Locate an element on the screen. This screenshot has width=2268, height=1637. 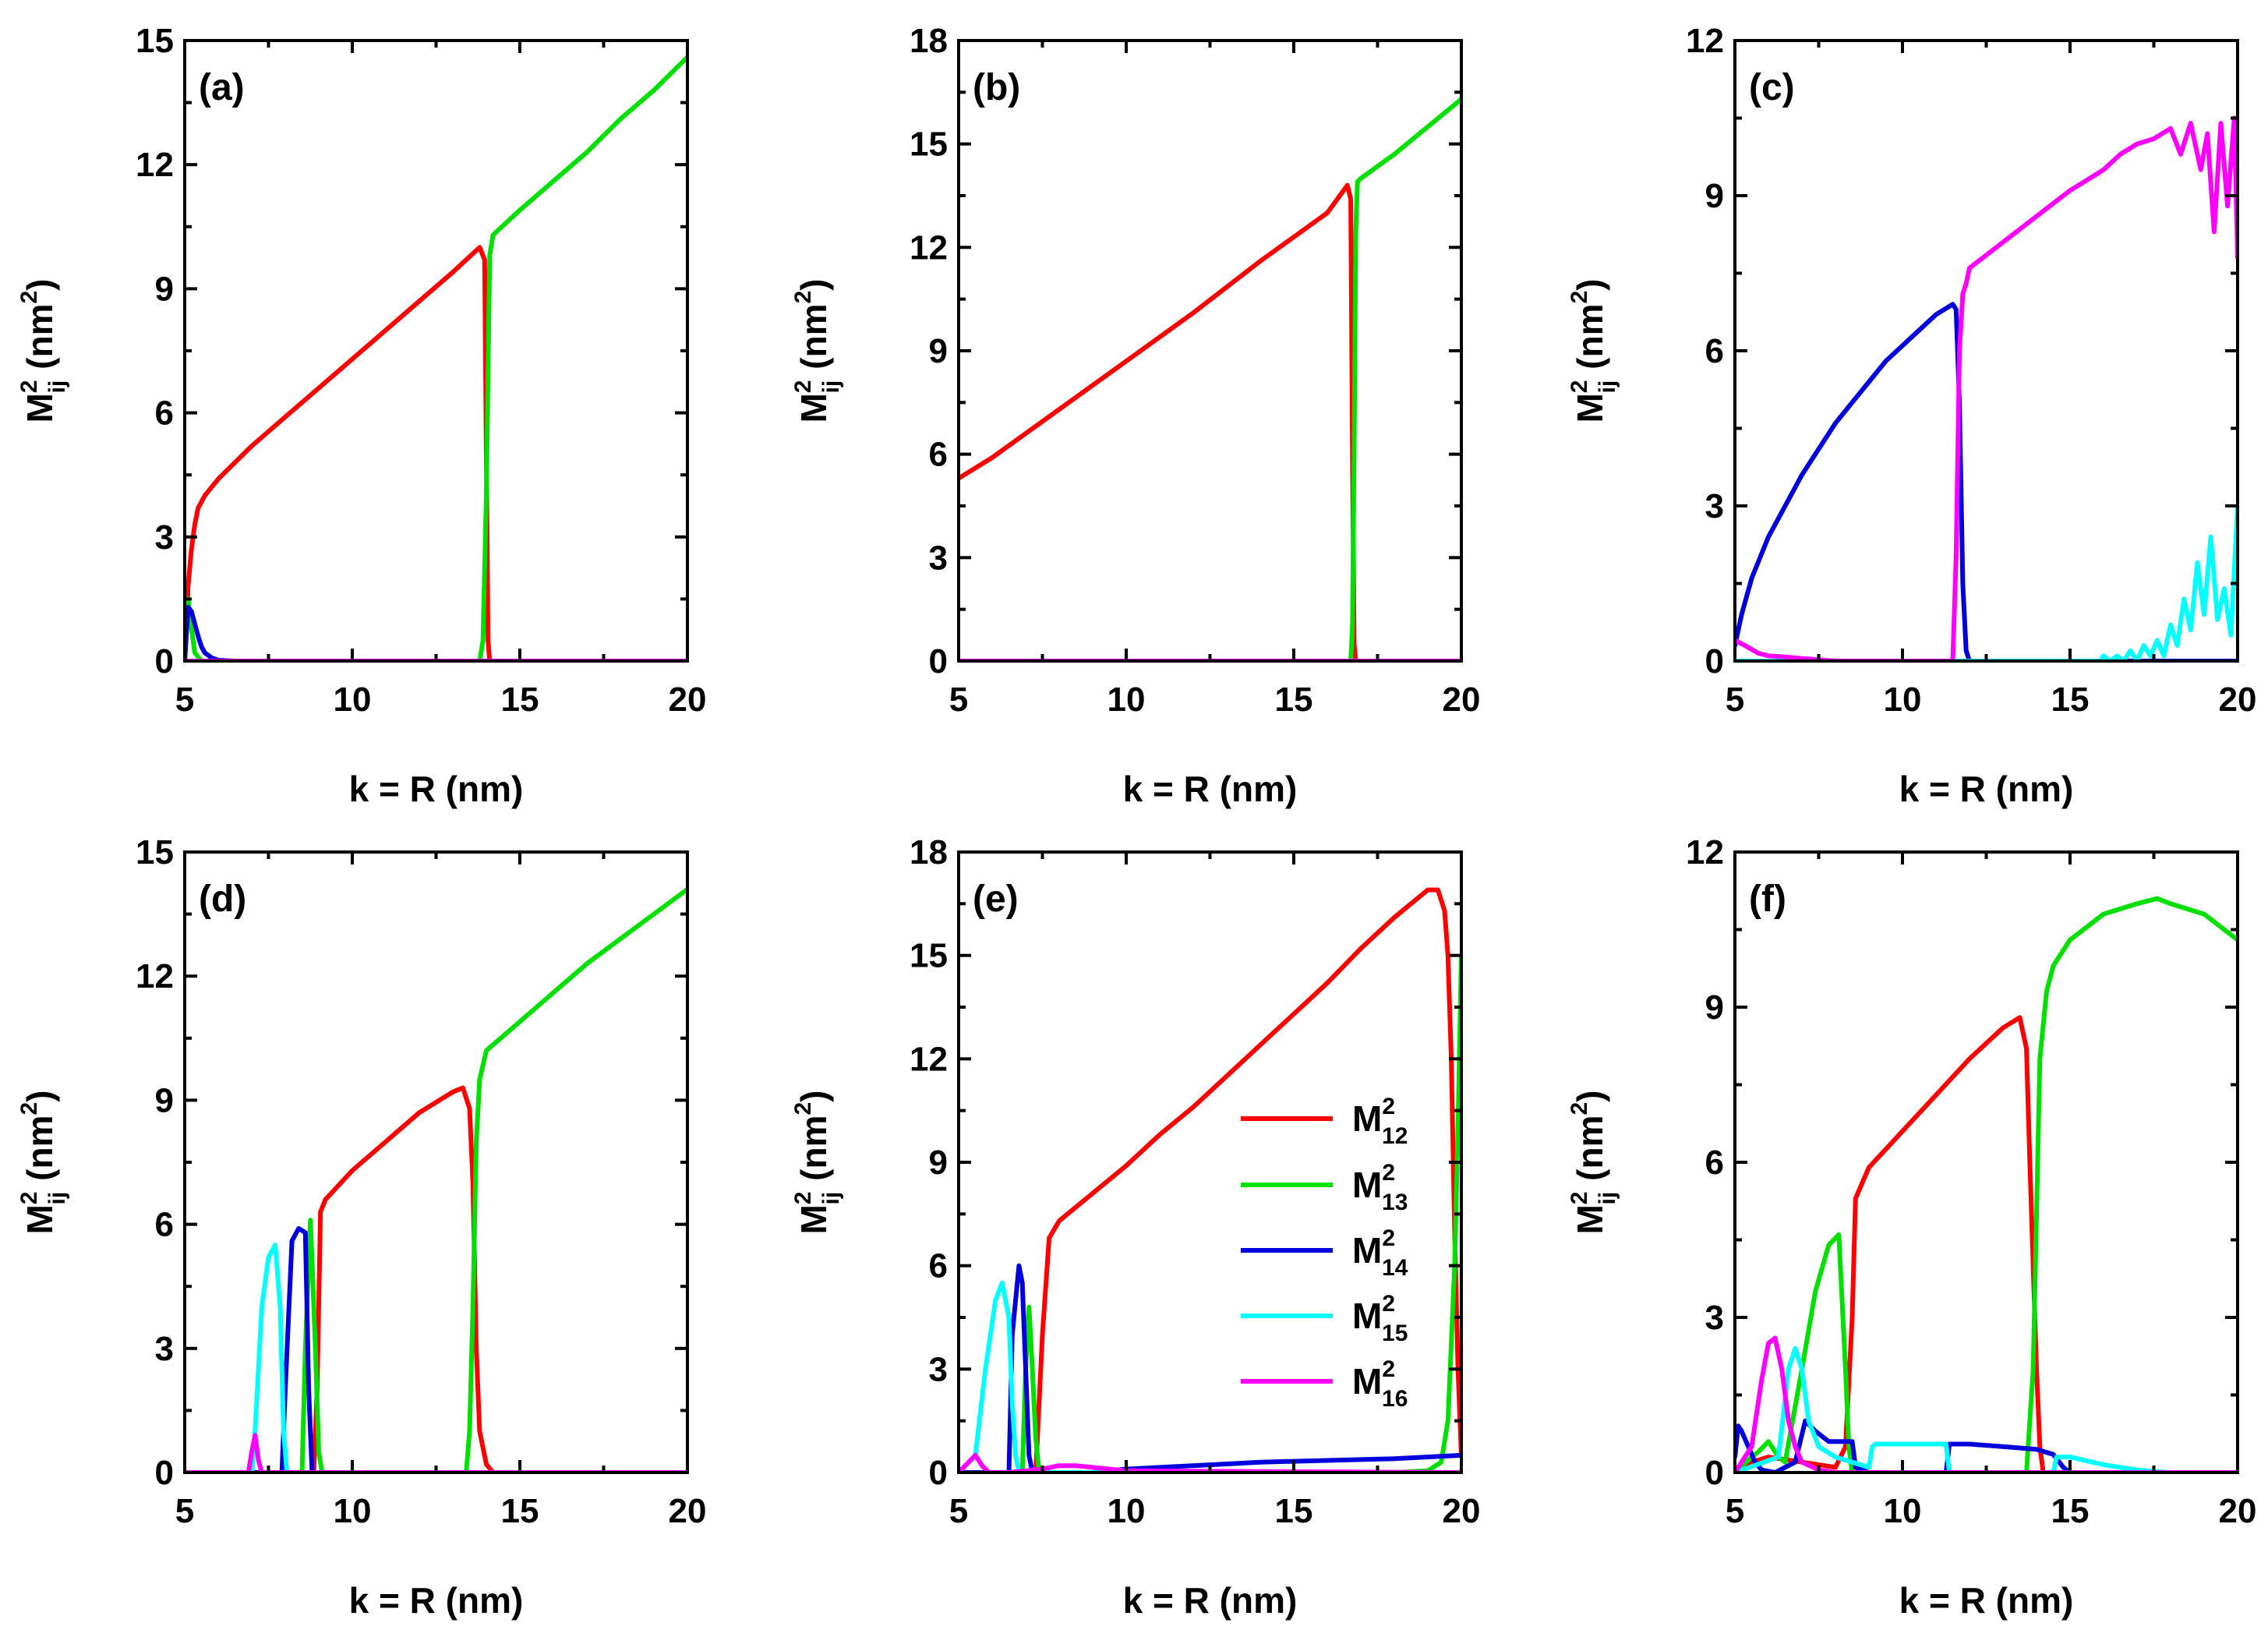
legend-label-m12: M2 12 is located at coordinates (1380, 1121).